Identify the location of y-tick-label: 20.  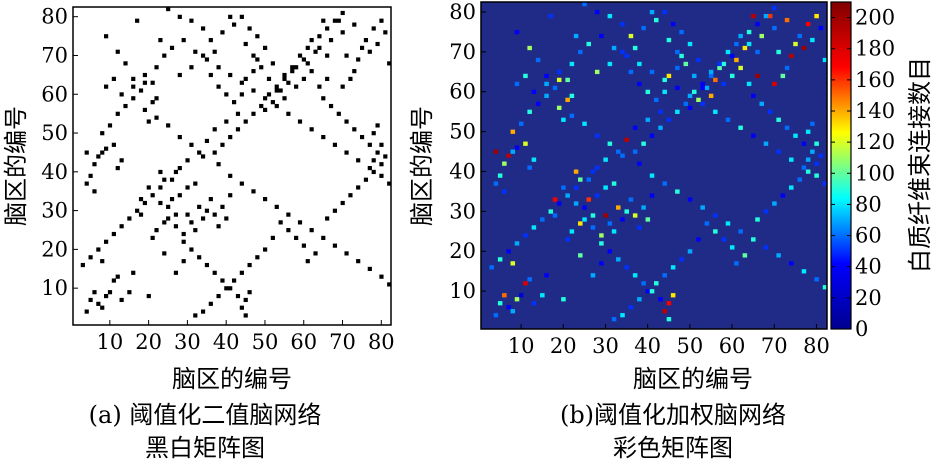
(54, 249).